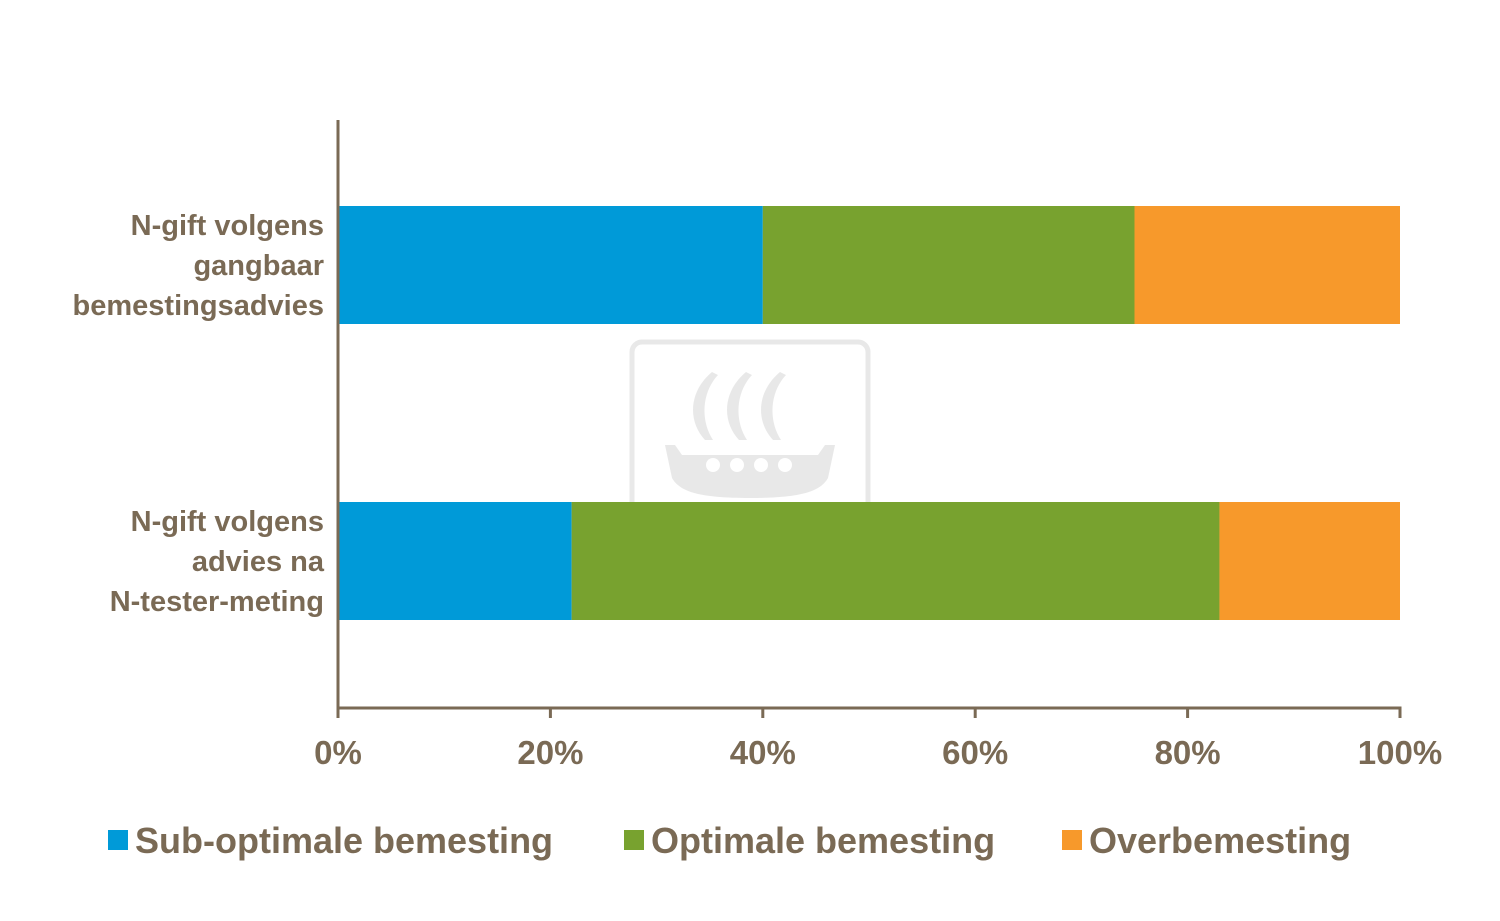 This screenshot has width=1500, height=921. I want to click on legend-label: Overbemesting, so click(1220, 840).